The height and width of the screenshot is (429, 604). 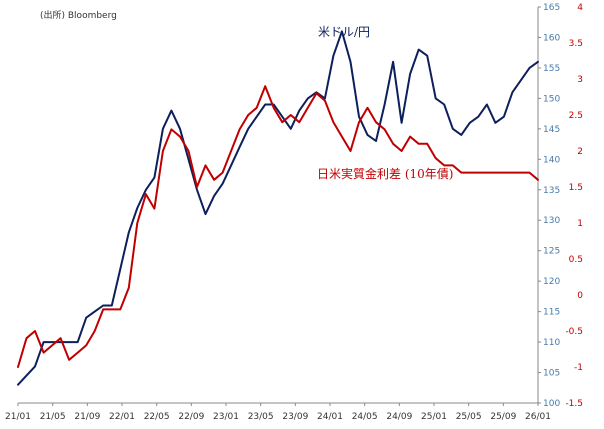 I want to click on y-right-tick-label: 1, so click(x=580, y=224).